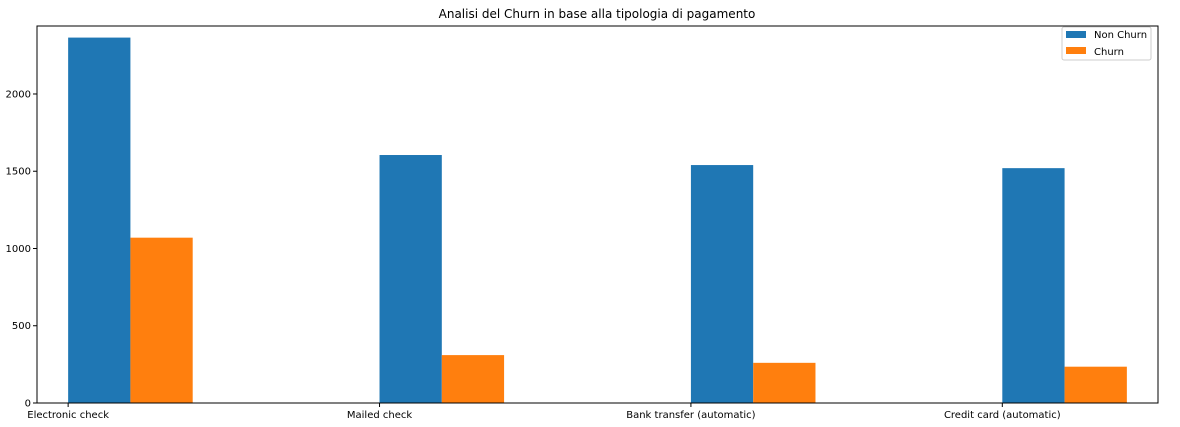 Image resolution: width=1180 pixels, height=427 pixels. What do you see at coordinates (68, 415) in the screenshot?
I see `x-tick-label: Electronic check` at bounding box center [68, 415].